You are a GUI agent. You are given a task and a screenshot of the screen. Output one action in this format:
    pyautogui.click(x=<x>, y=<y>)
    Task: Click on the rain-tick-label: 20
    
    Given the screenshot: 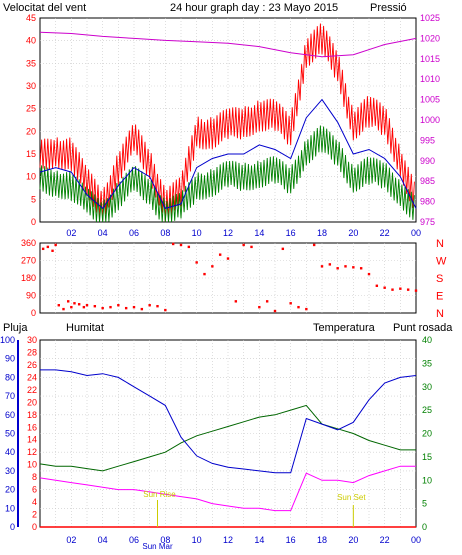 What is the action you would take?
    pyautogui.click(x=32, y=402)
    